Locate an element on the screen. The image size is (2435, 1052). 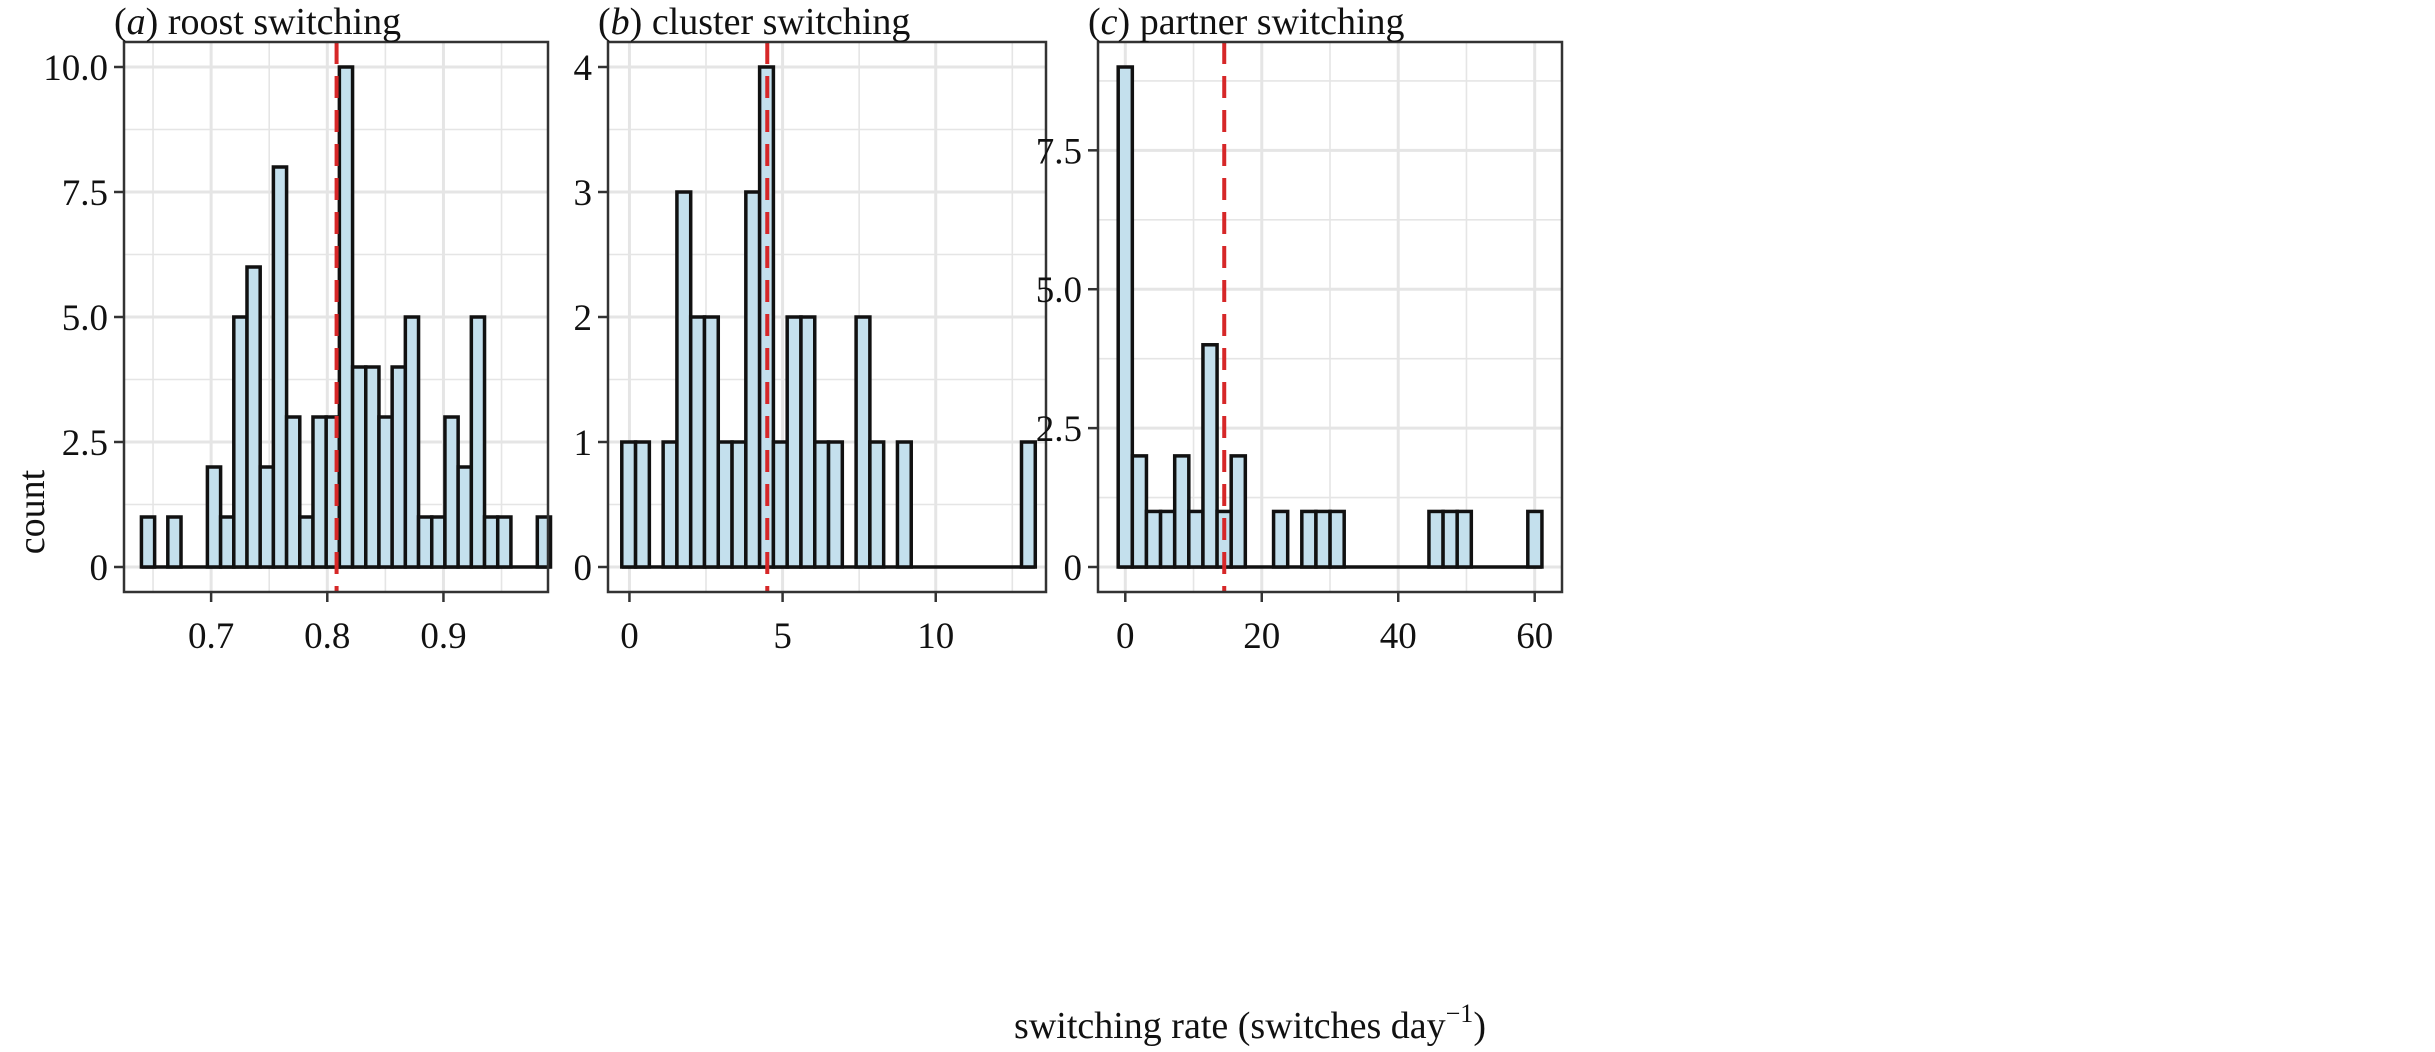
x-tick-label: 0.8 is located at coordinates (327, 636).